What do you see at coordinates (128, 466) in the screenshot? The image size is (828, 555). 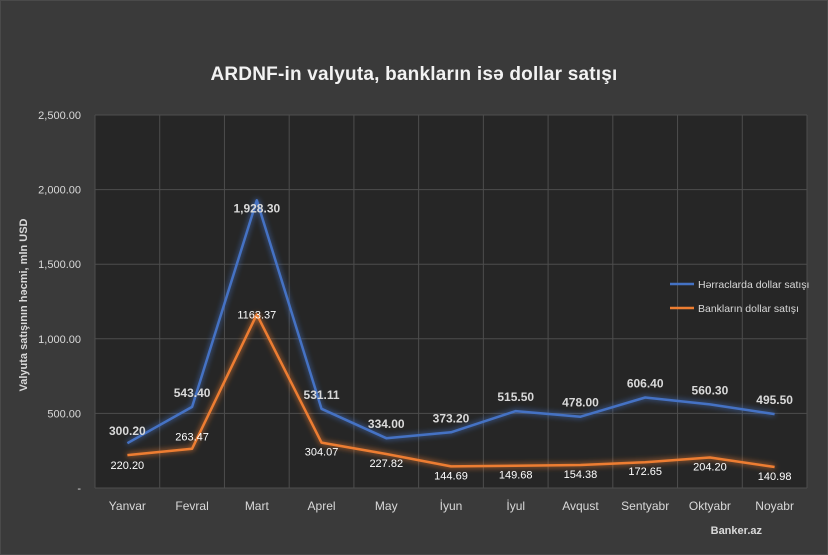 I see `data-label-bank: 220.20` at bounding box center [128, 466].